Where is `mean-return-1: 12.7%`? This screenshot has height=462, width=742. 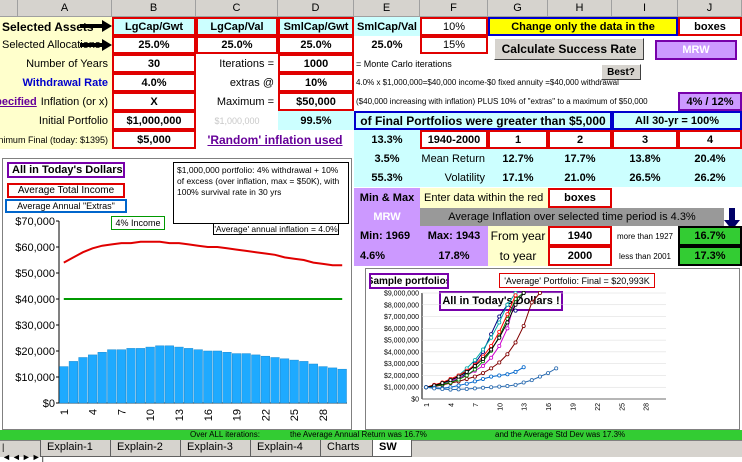 mean-return-1: 12.7% is located at coordinates (518, 158).